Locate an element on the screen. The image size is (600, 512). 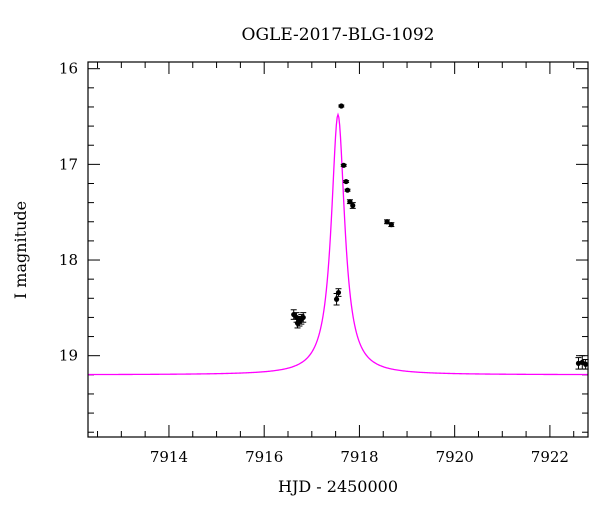
y-tick-label: 16 is located at coordinates (68, 69).